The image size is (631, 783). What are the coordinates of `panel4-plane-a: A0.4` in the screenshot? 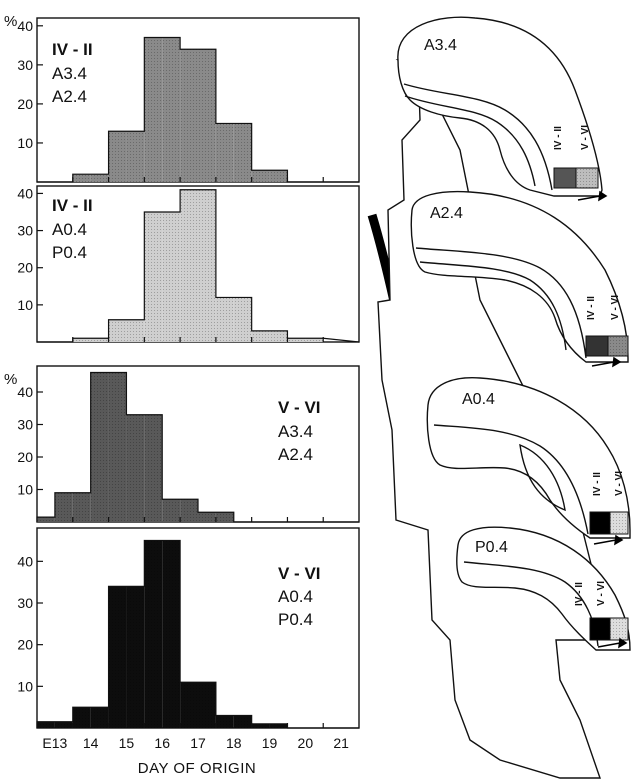 It's located at (295, 596).